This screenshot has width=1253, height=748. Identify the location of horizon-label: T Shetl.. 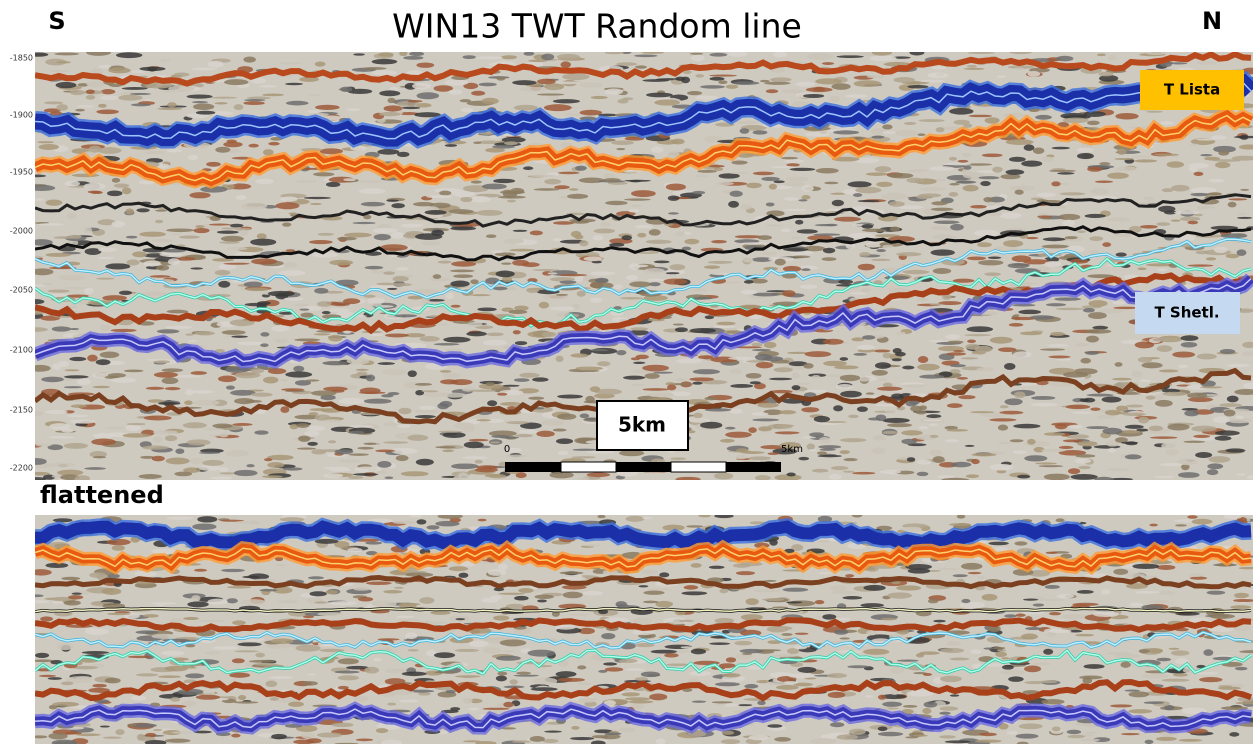
(1186, 313).